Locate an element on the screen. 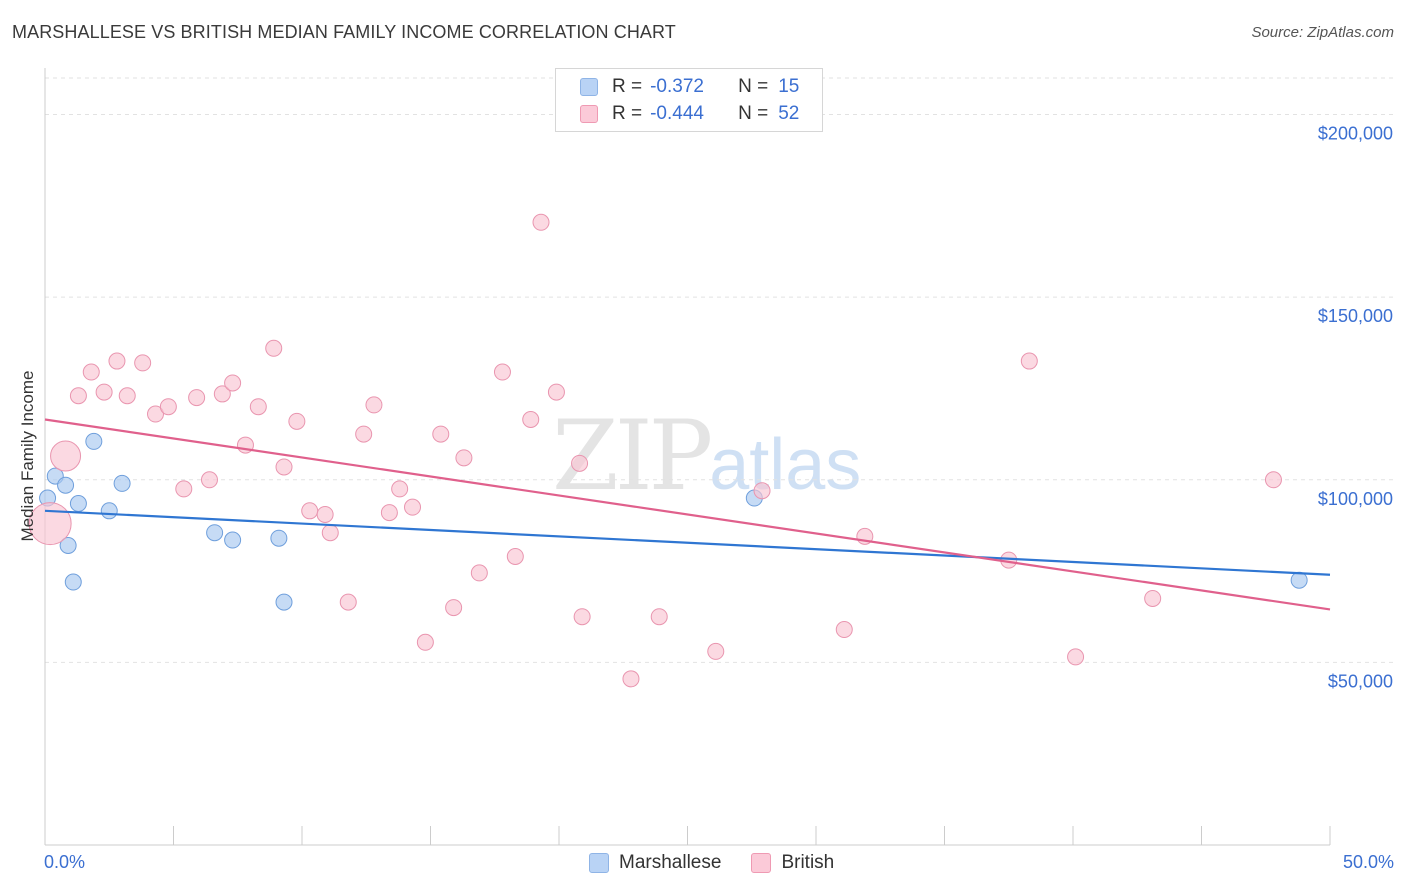 The width and height of the screenshot is (1406, 892). legend-item-british: British is located at coordinates (792, 863).